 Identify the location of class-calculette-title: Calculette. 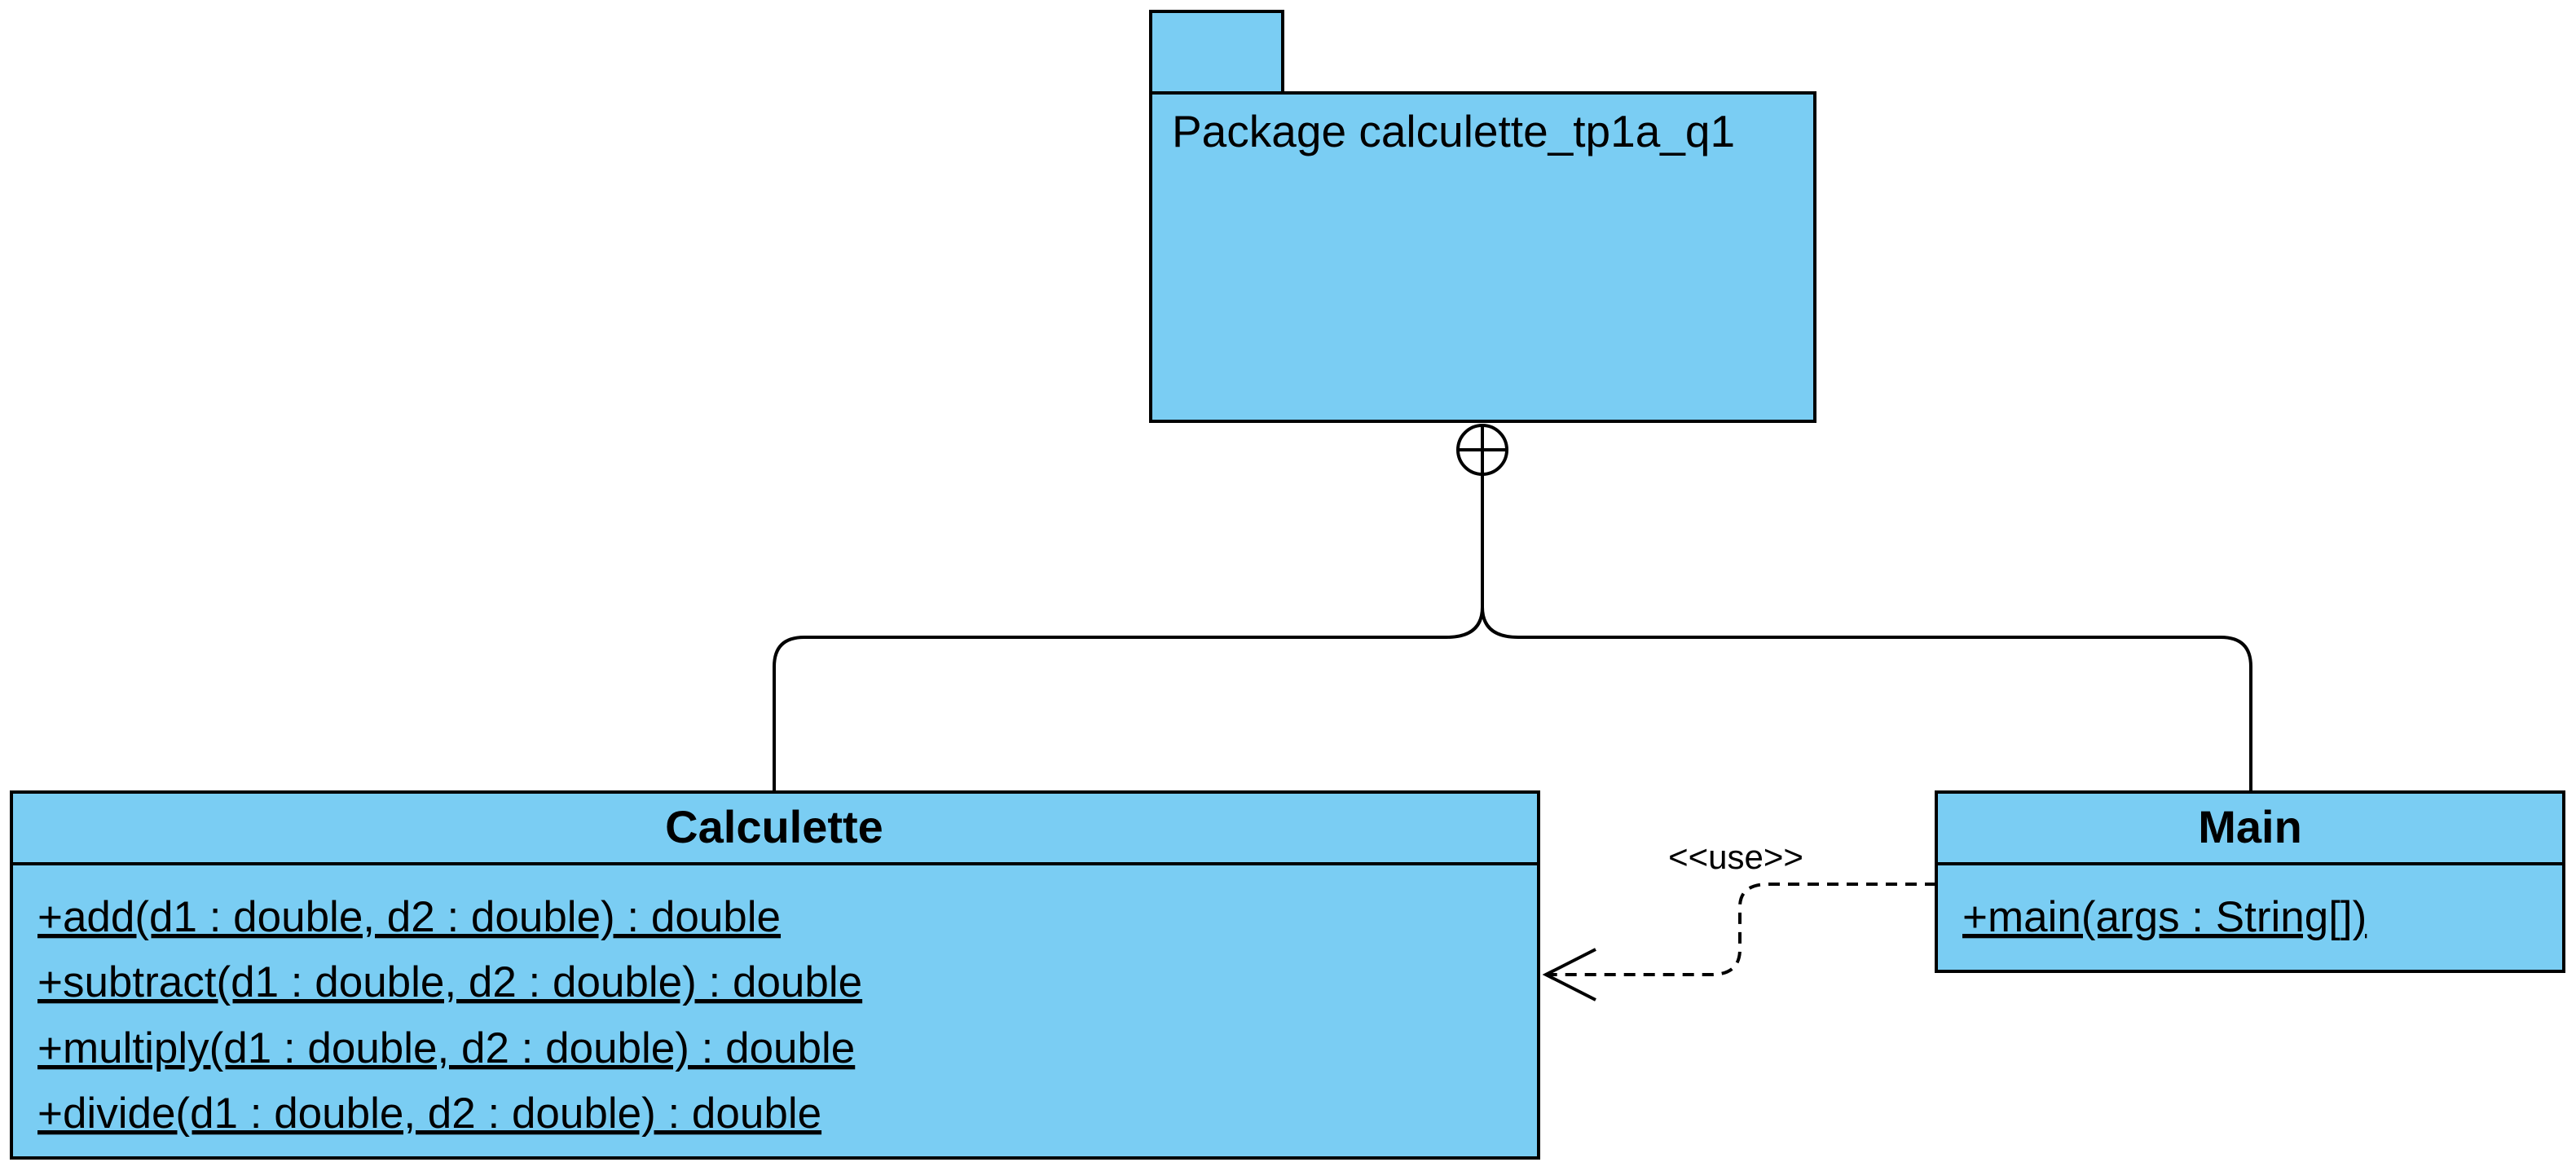
(774, 826).